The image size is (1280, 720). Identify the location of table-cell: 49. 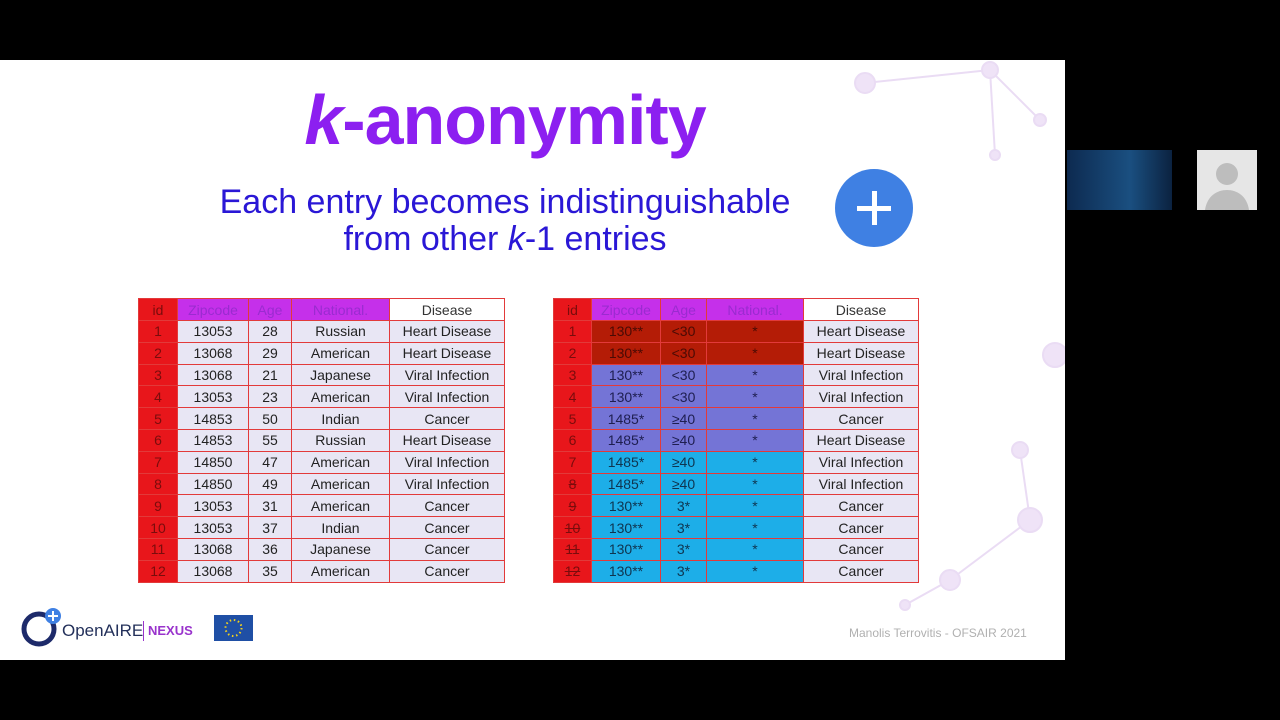
(270, 484).